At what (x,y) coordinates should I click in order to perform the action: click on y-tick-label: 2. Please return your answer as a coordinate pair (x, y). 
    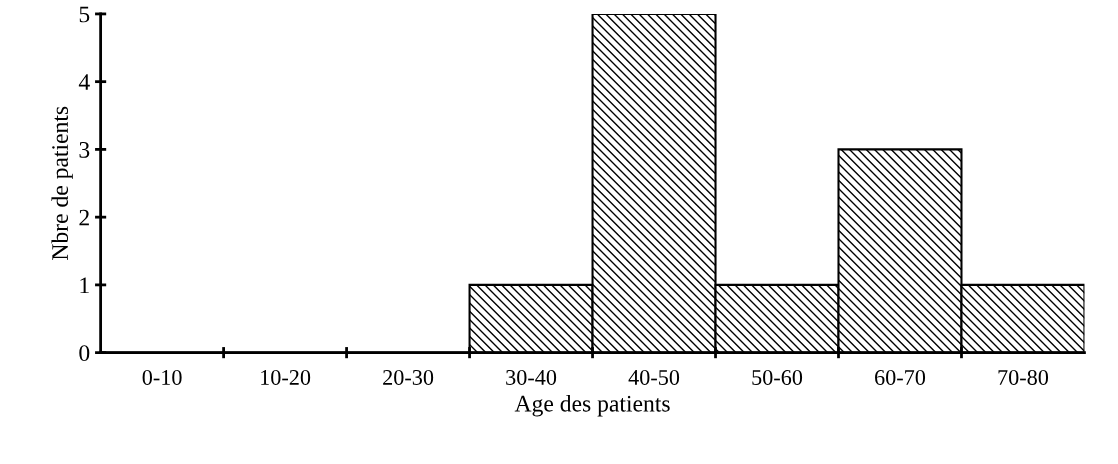
    Looking at the image, I should click on (84, 217).